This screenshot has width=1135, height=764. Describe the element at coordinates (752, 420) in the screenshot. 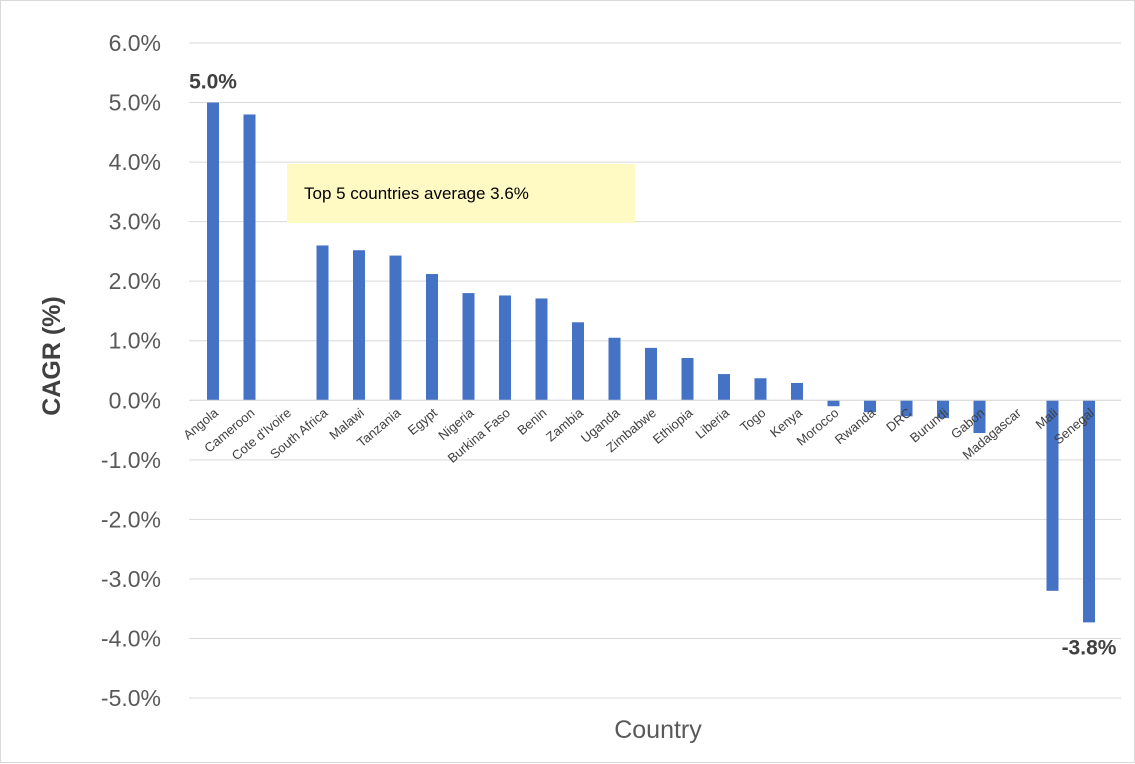

I see `x-category-label: Togo` at that location.